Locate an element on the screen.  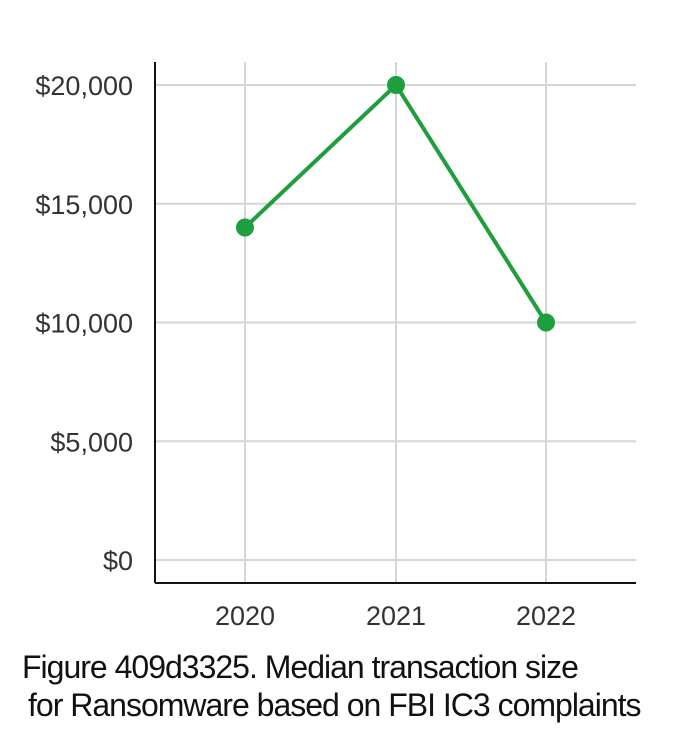
y-axis-ticks: $0 $5,000 $10,000 $15,000 $20,000 is located at coordinates (84, 323).